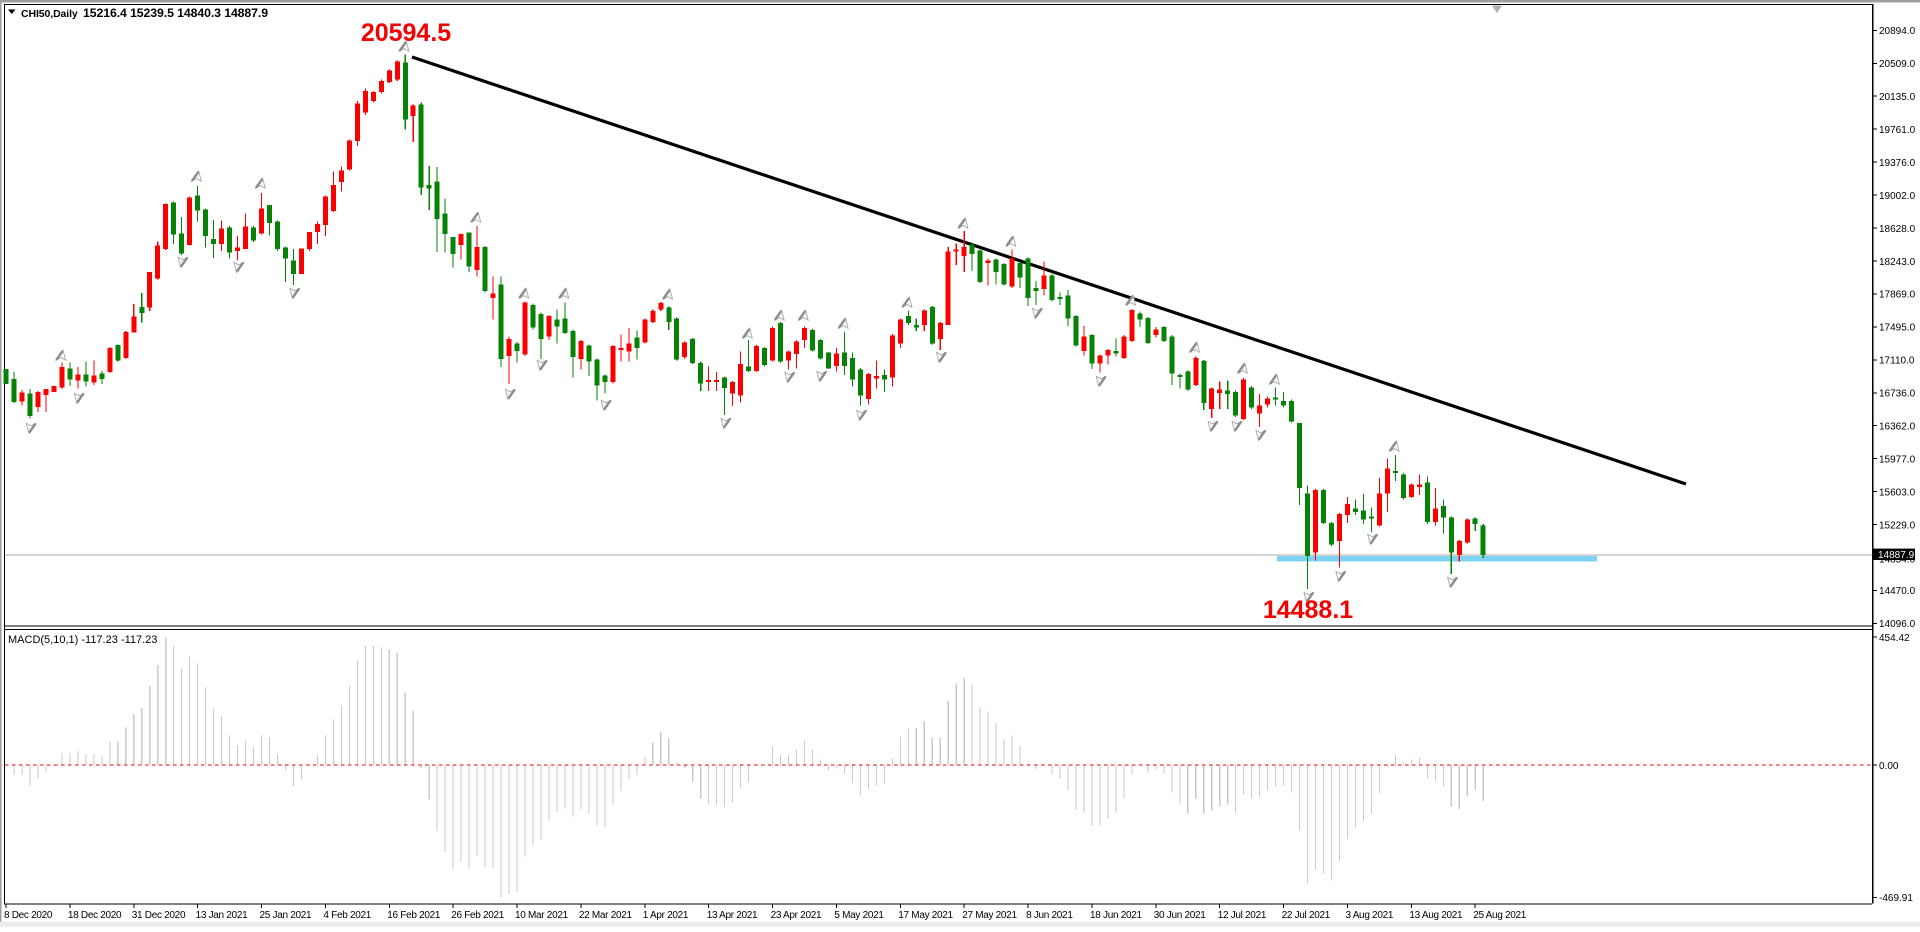 The image size is (1920, 932). What do you see at coordinates (1308, 610) in the screenshot?
I see `svg-text: 14488.1` at bounding box center [1308, 610].